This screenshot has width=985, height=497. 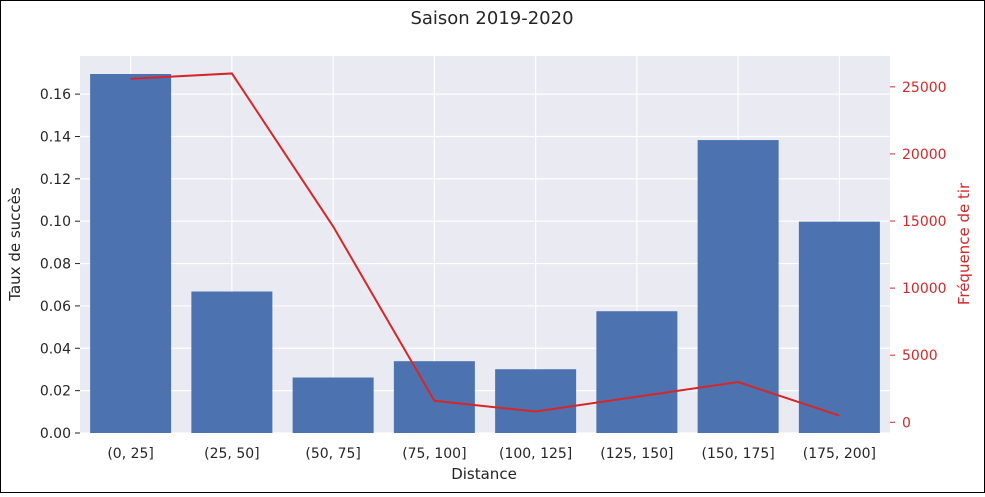 What do you see at coordinates (55, 265) in the screenshot?
I see `y-tick-label: 0.08` at bounding box center [55, 265].